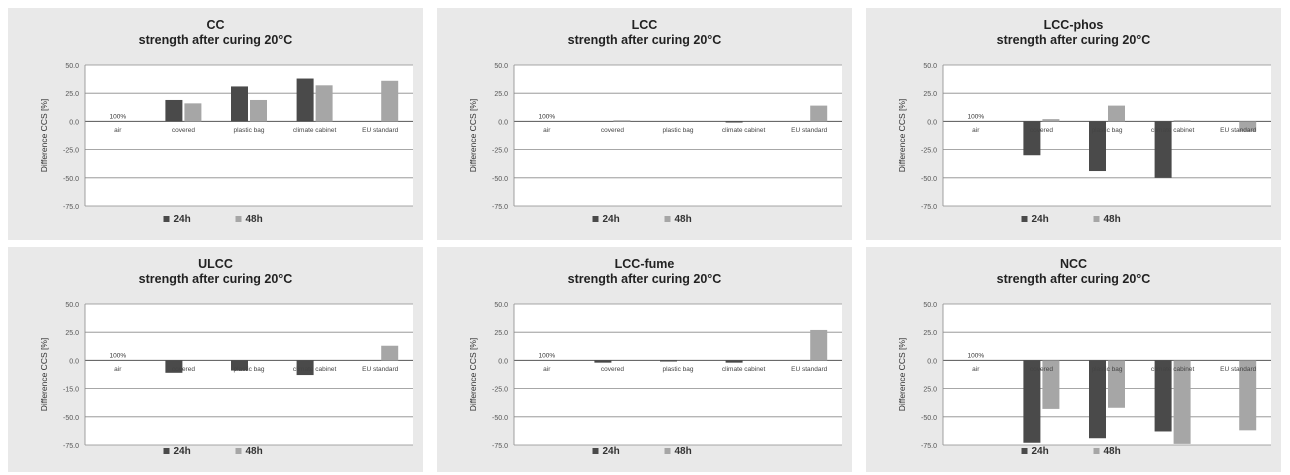  I want to click on chart-title: LCC-phos, so click(1073, 25).